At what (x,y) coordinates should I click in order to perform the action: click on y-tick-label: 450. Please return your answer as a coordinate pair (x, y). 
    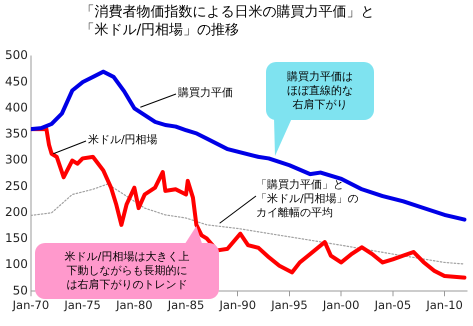
    Looking at the image, I should click on (16, 81).